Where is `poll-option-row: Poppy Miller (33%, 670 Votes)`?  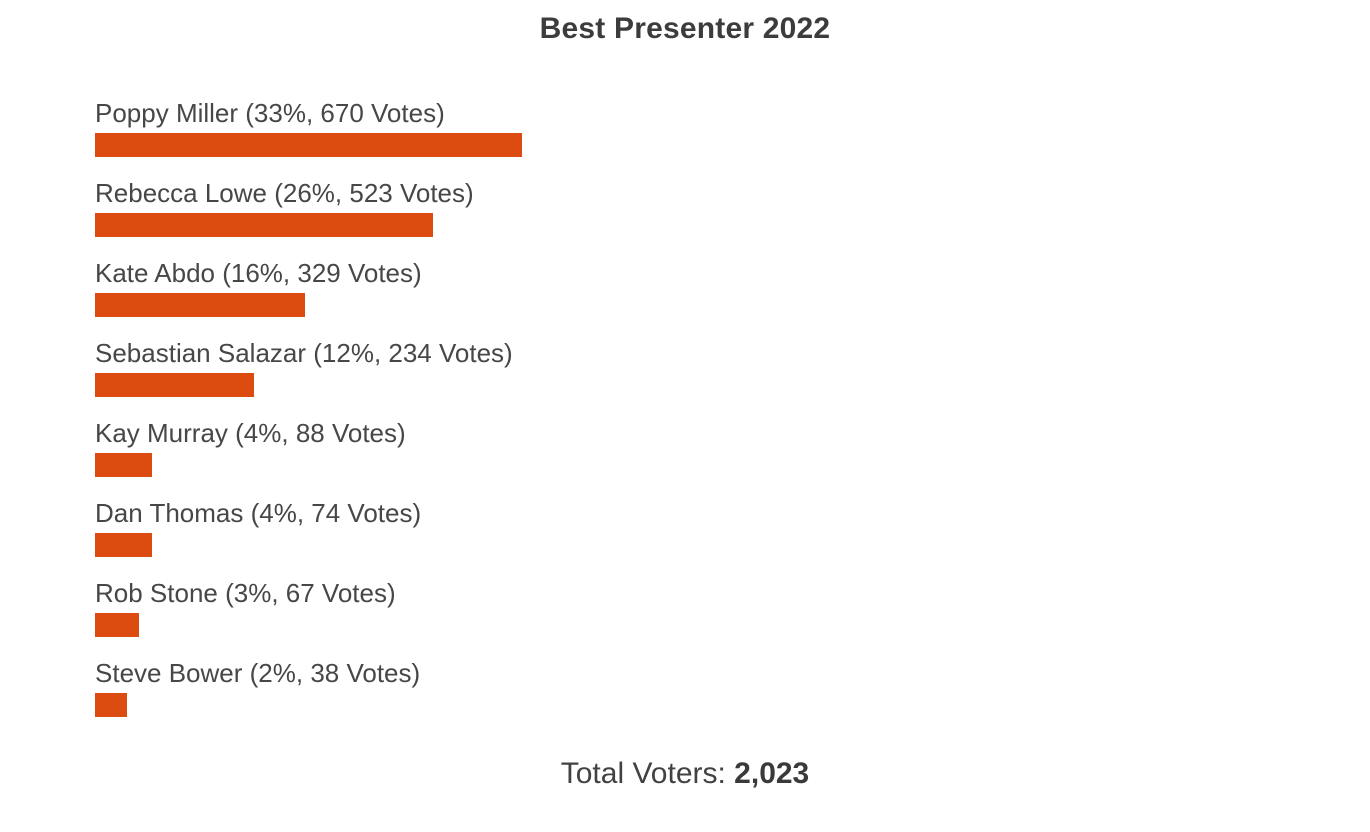
poll-option-row: Poppy Miller (33%, 670 Votes) is located at coordinates (685, 136).